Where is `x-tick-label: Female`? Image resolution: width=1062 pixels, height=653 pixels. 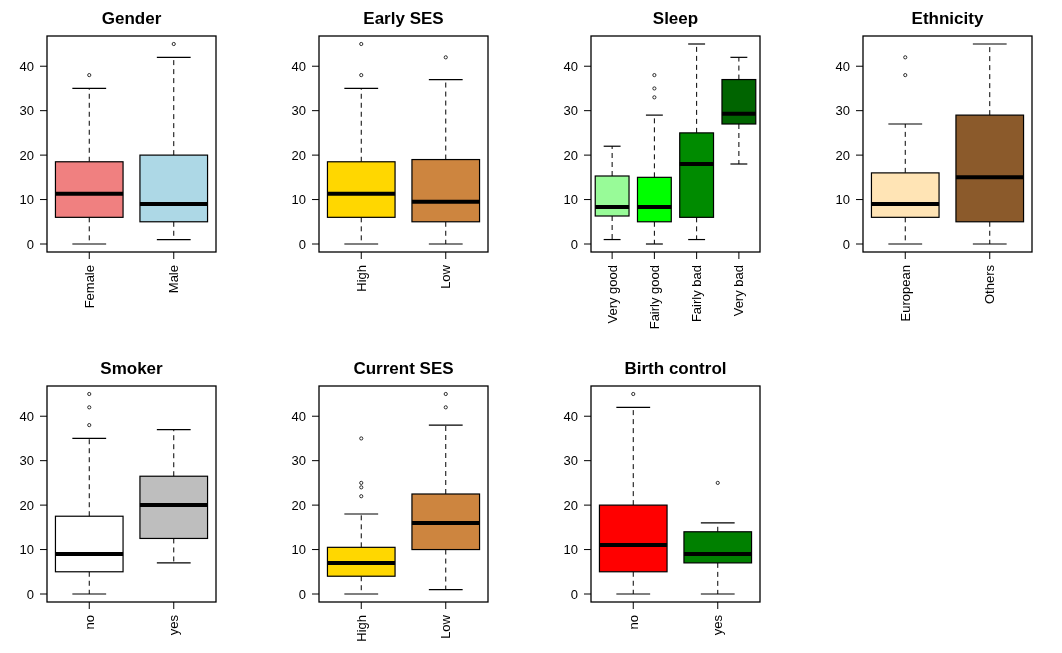 x-tick-label: Female is located at coordinates (89, 287).